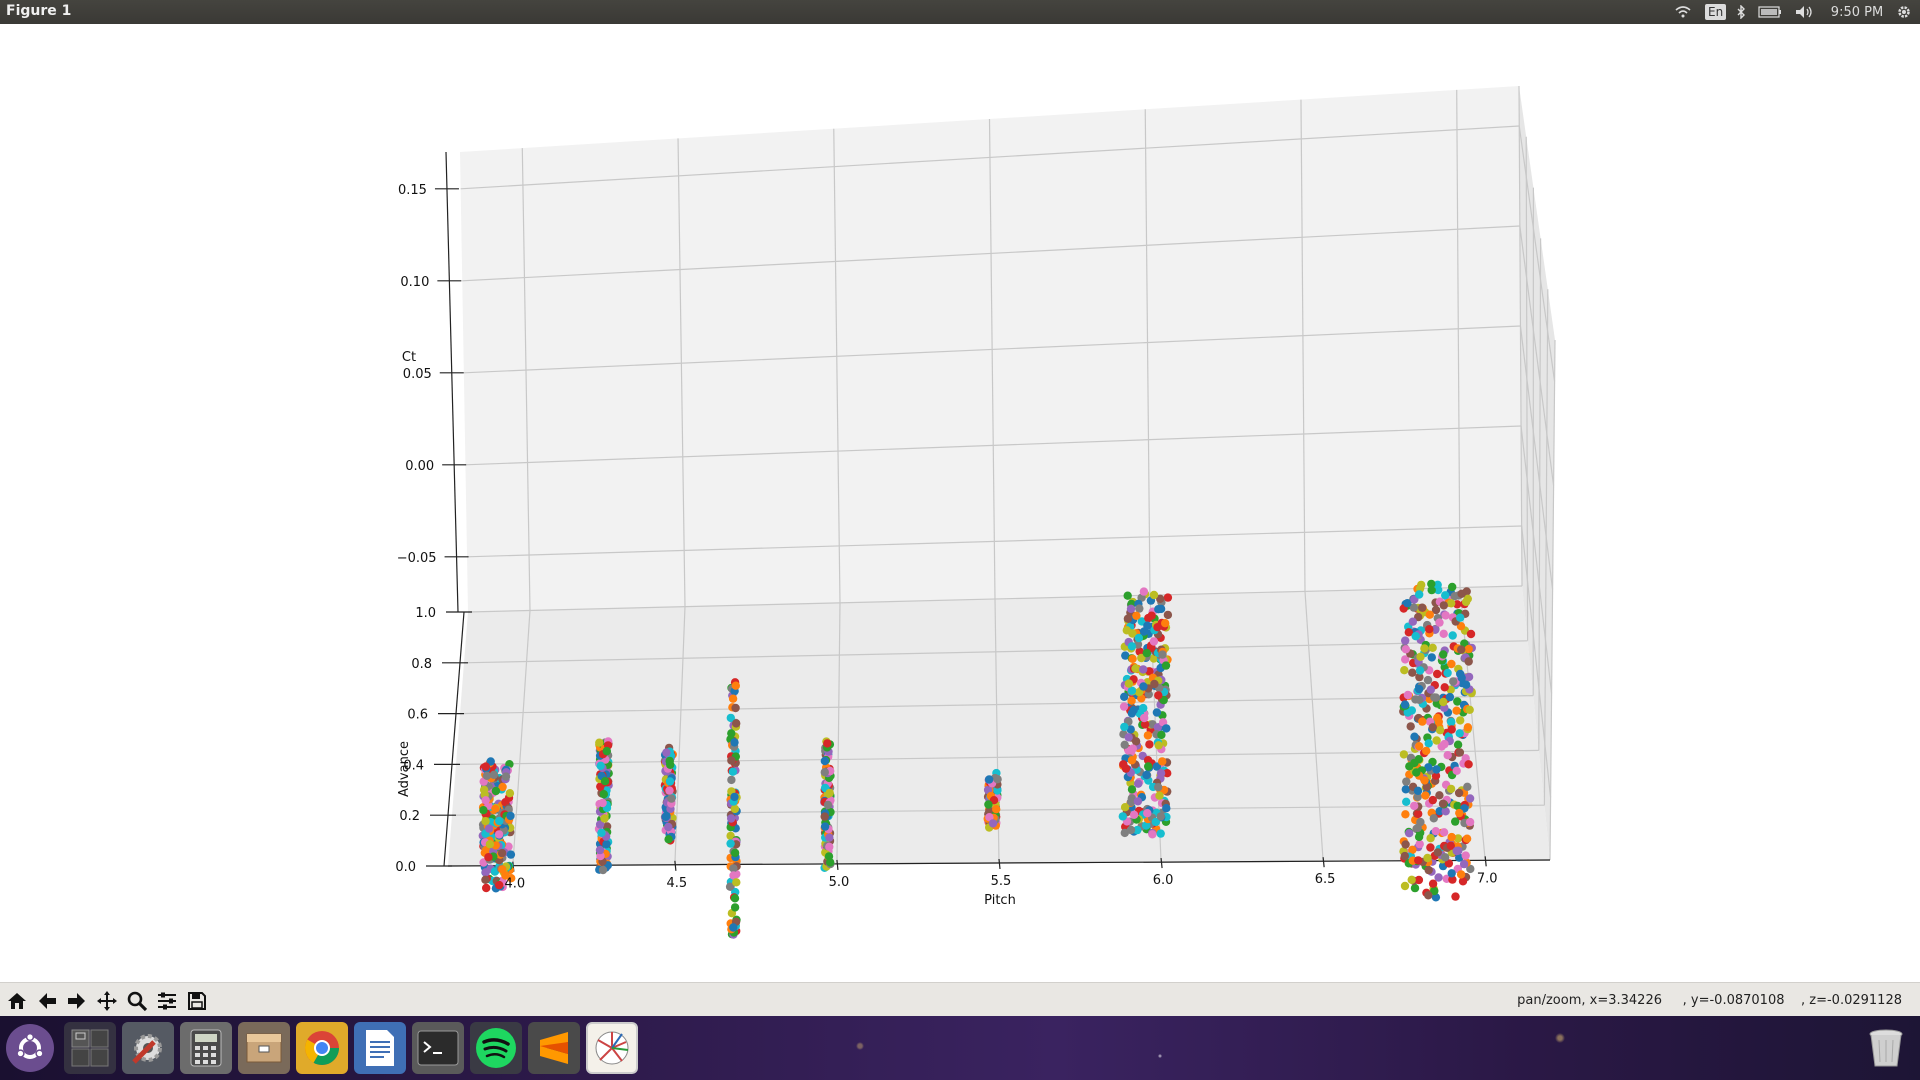  Describe the element at coordinates (612, 1048) in the screenshot. I see `figure-app-icon` at that location.